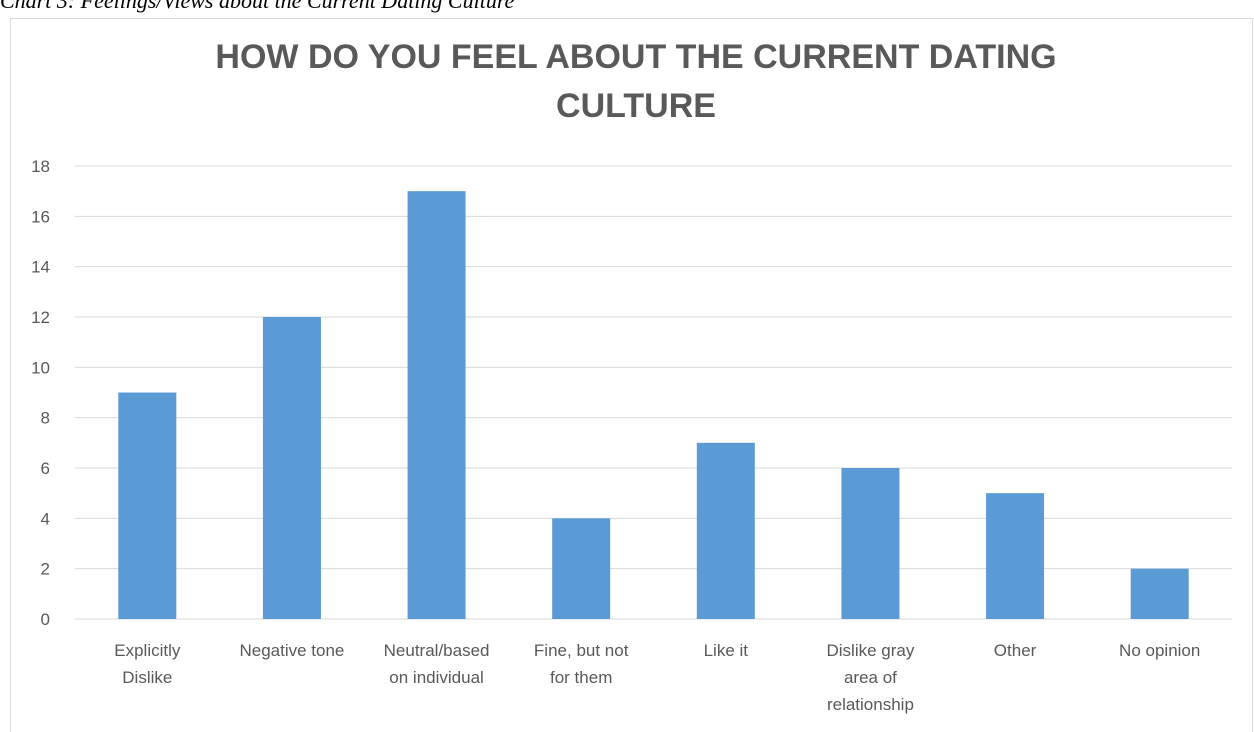 The image size is (1254, 732). Describe the element at coordinates (870, 704) in the screenshot. I see `x-category-label: relationship` at that location.